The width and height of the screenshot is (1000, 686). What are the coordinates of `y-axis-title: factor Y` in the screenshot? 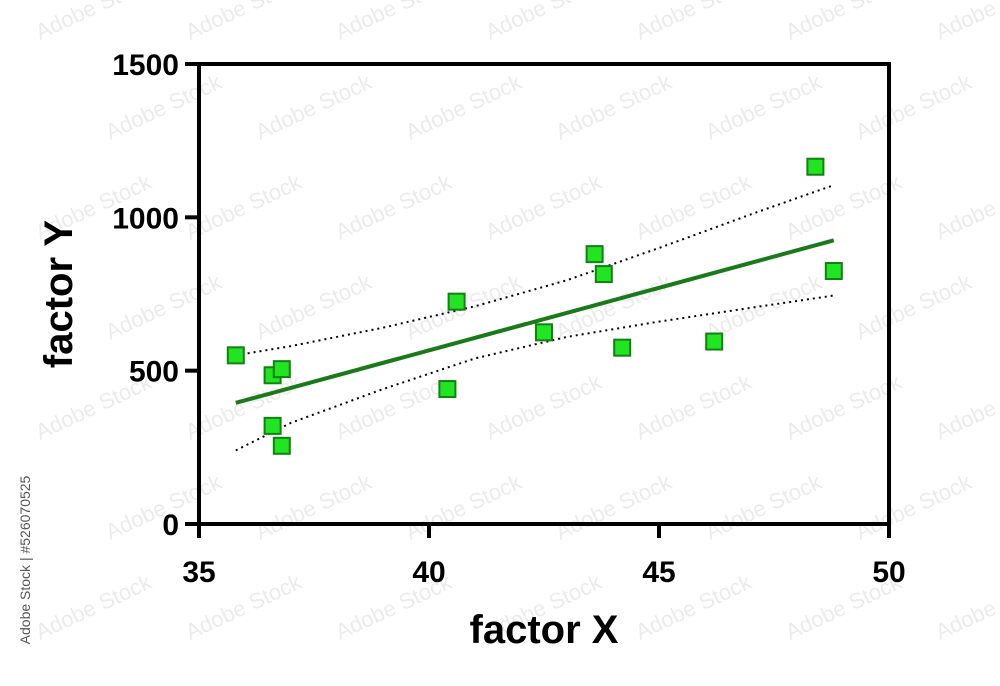 It's located at (59, 294).